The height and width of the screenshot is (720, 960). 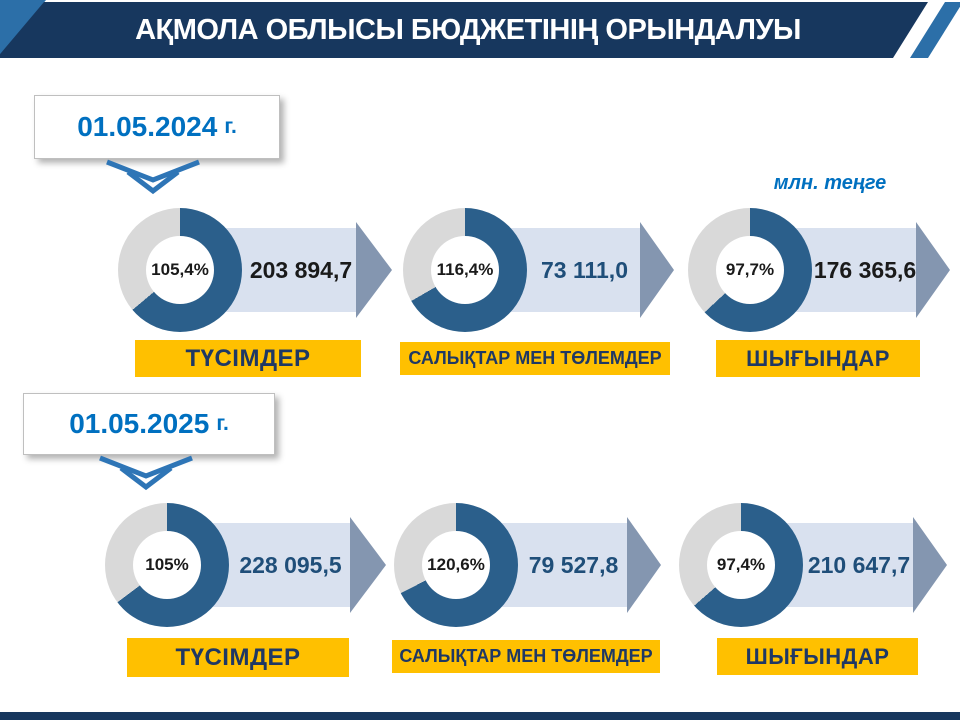 I want to click on donut-chart: 105,4%, so click(x=180, y=270).